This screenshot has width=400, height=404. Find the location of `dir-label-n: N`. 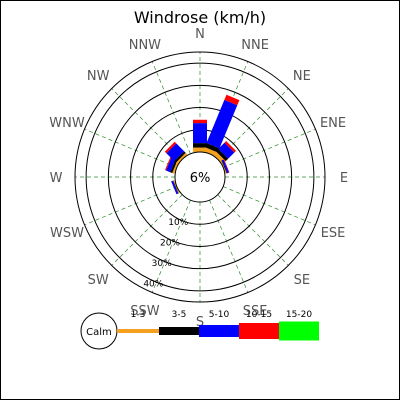

dir-label-n: N is located at coordinates (200, 34).